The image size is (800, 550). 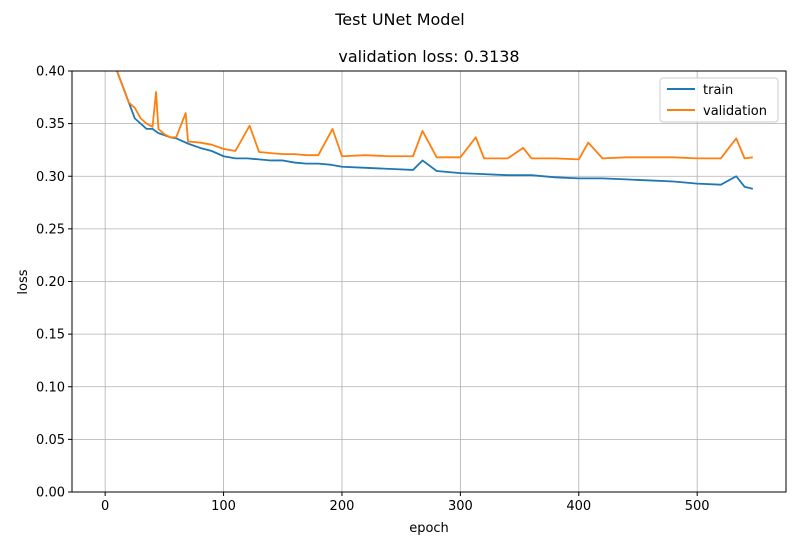 I want to click on y-tick-label: 0.35, so click(x=50, y=124).